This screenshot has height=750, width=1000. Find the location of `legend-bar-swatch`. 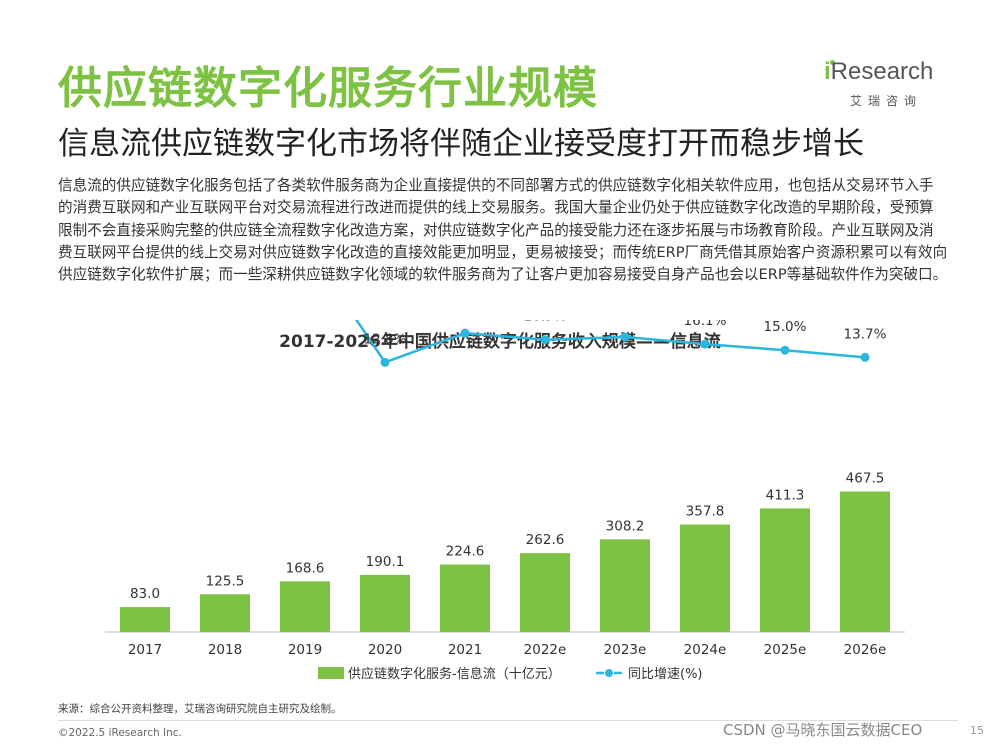

legend-bar-swatch is located at coordinates (331, 673).